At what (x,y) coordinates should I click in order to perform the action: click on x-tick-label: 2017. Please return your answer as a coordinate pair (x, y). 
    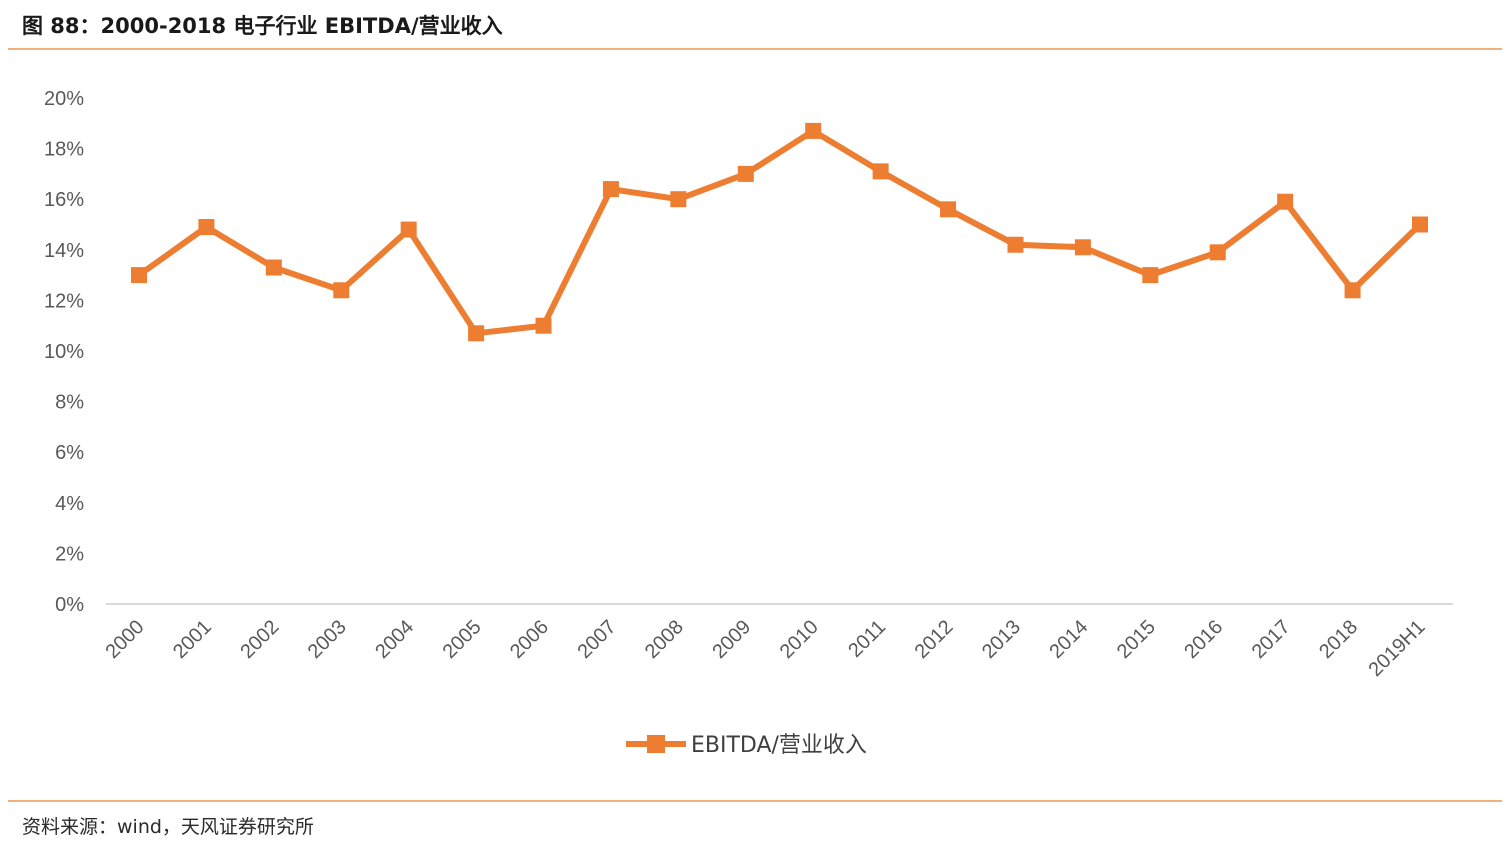
    Looking at the image, I should click on (1271, 639).